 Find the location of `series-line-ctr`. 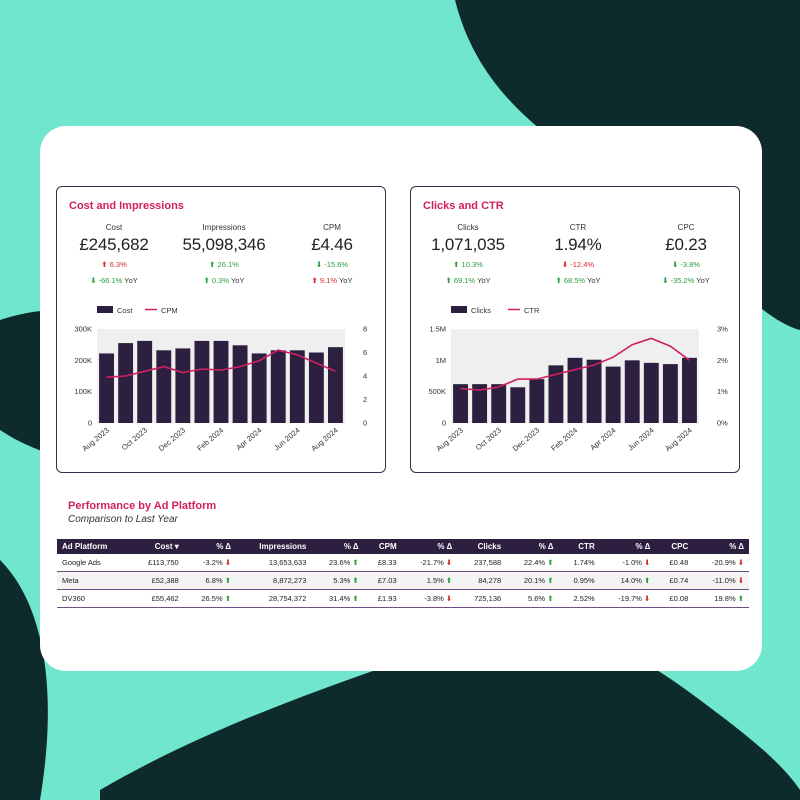

series-line-ctr is located at coordinates (575, 364).